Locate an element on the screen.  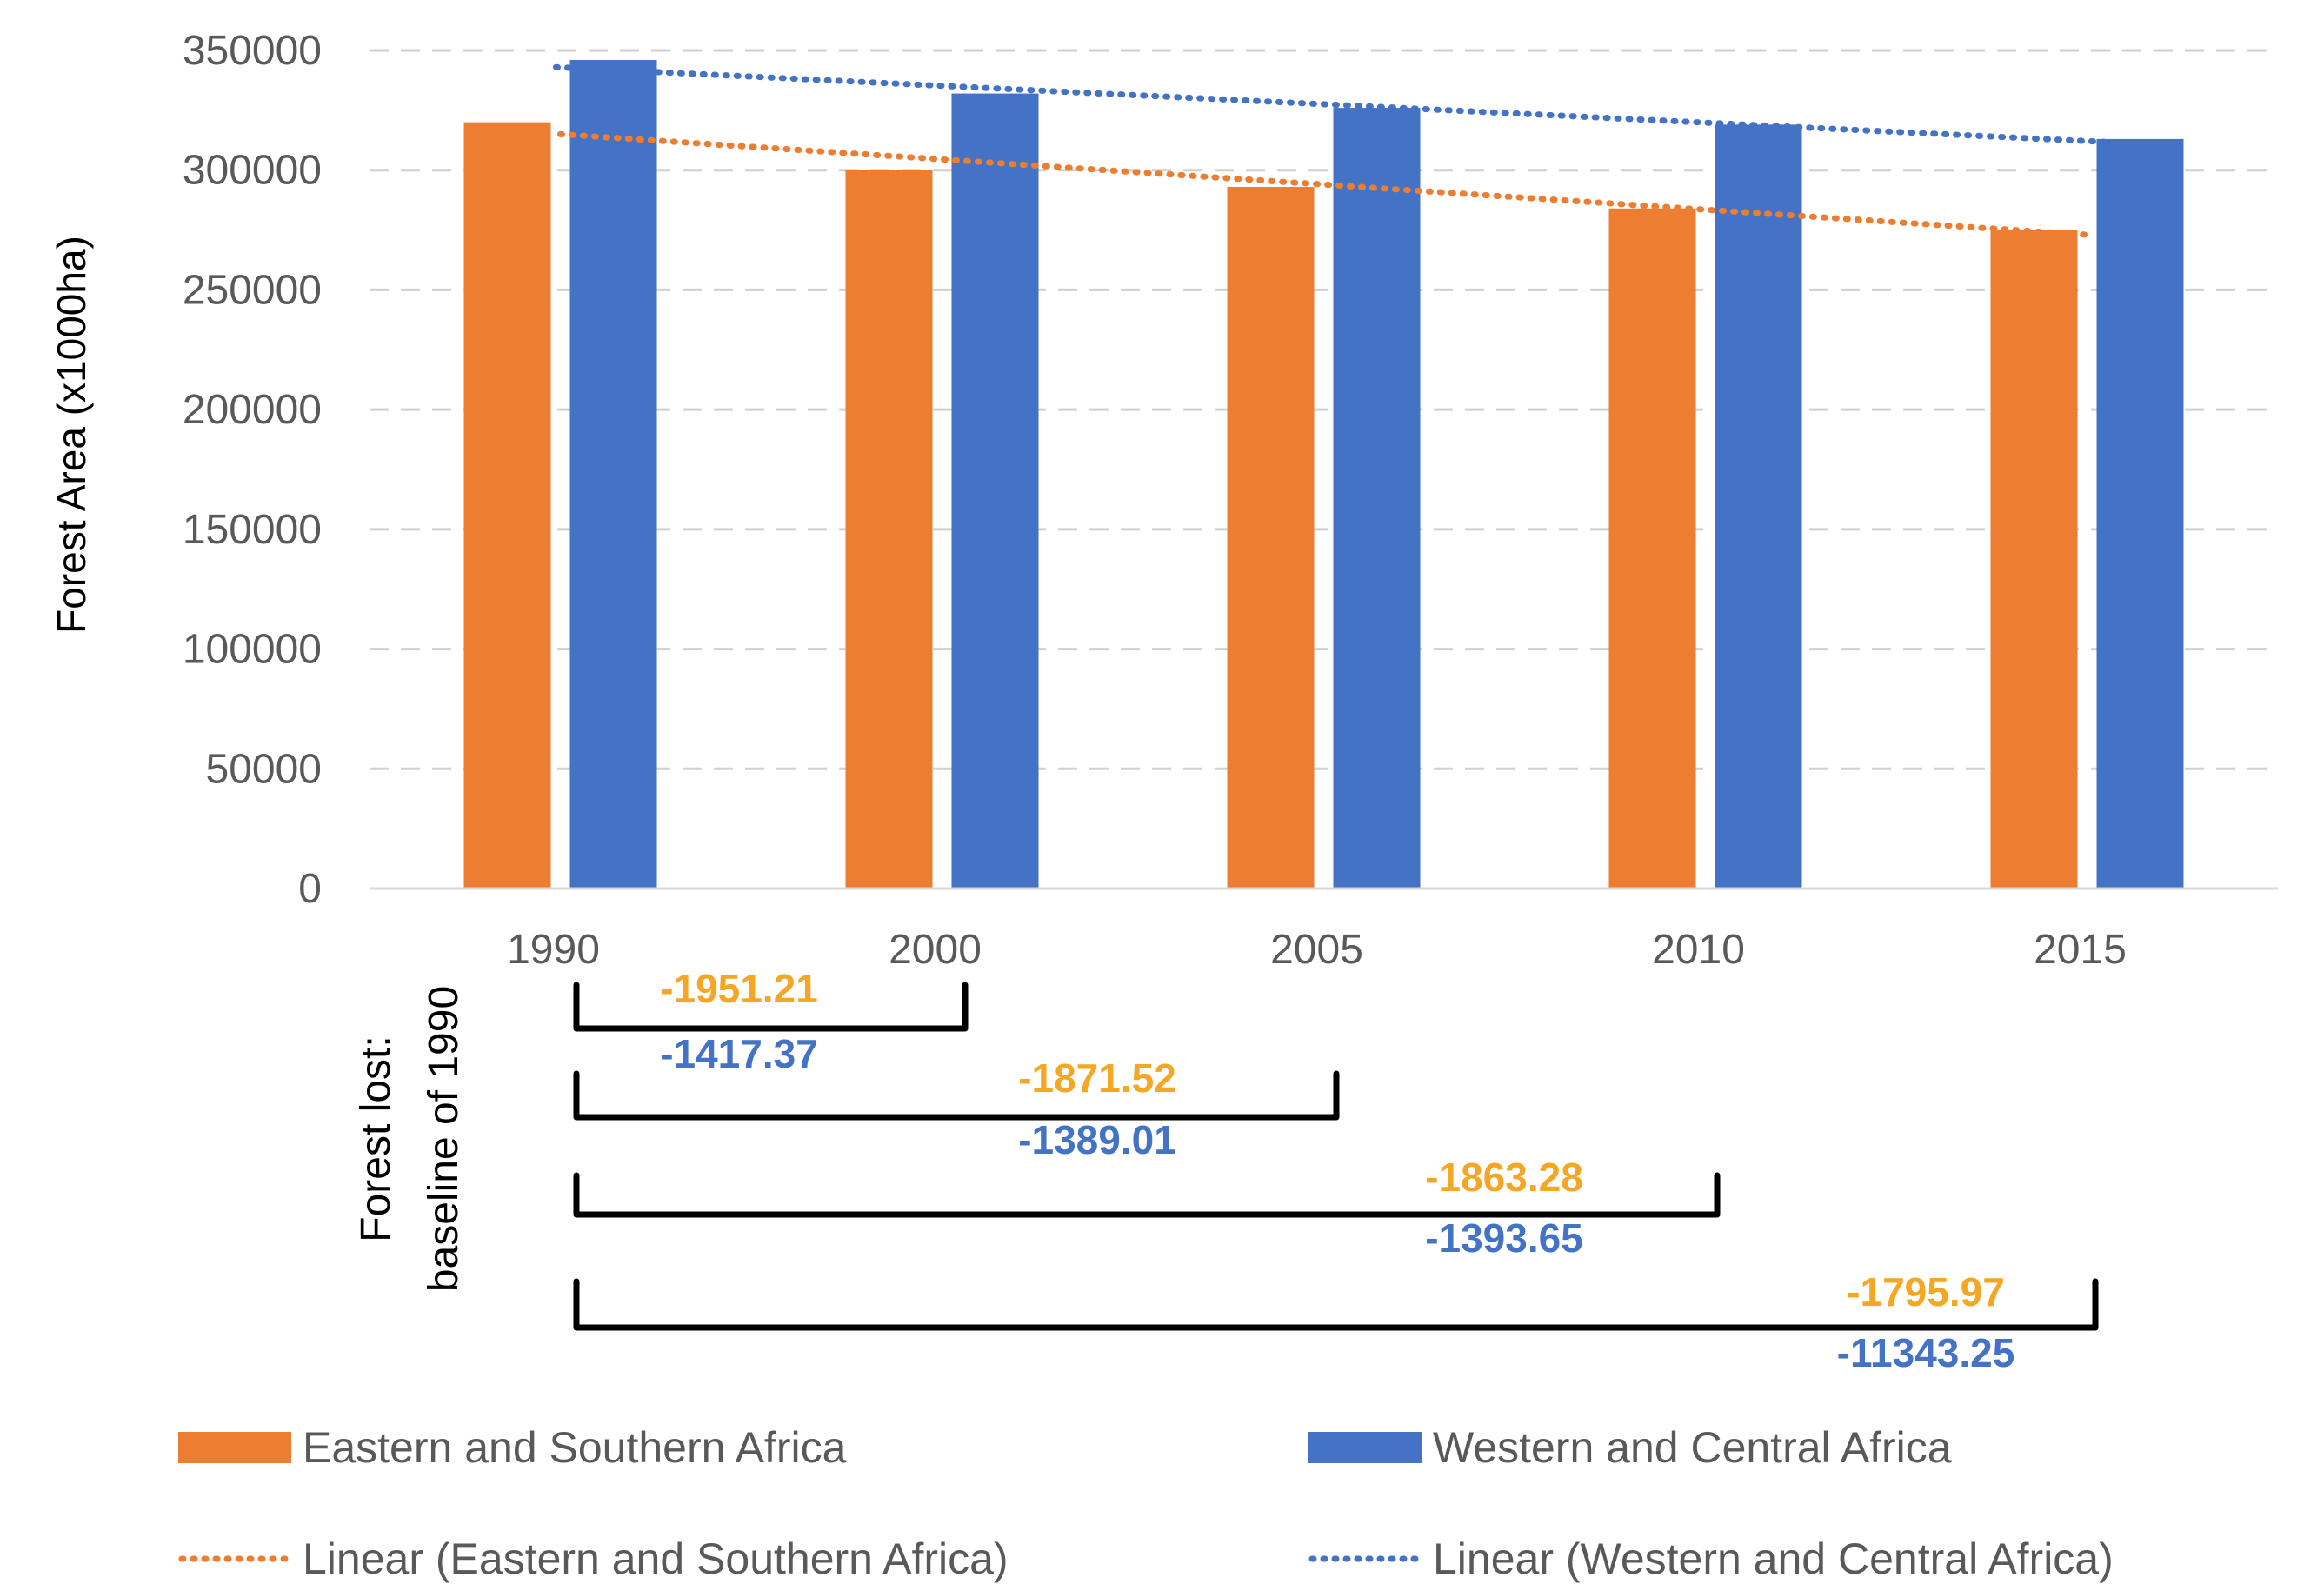
bar-eastern-southern-2010 is located at coordinates (1652, 549).